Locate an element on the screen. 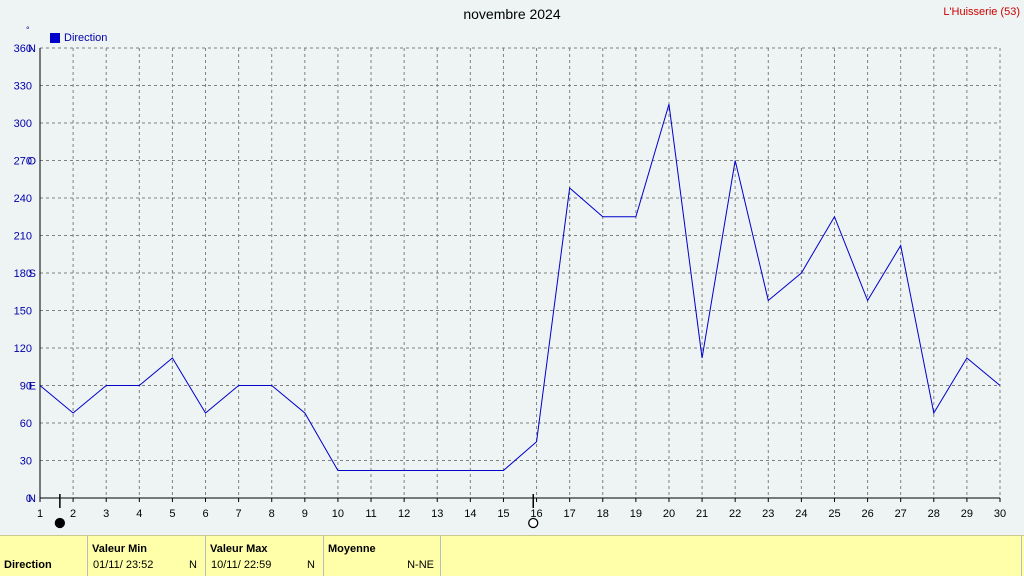 Image resolution: width=1024 pixels, height=576 pixels. chart-title: novembre 2024 is located at coordinates (512, 14).